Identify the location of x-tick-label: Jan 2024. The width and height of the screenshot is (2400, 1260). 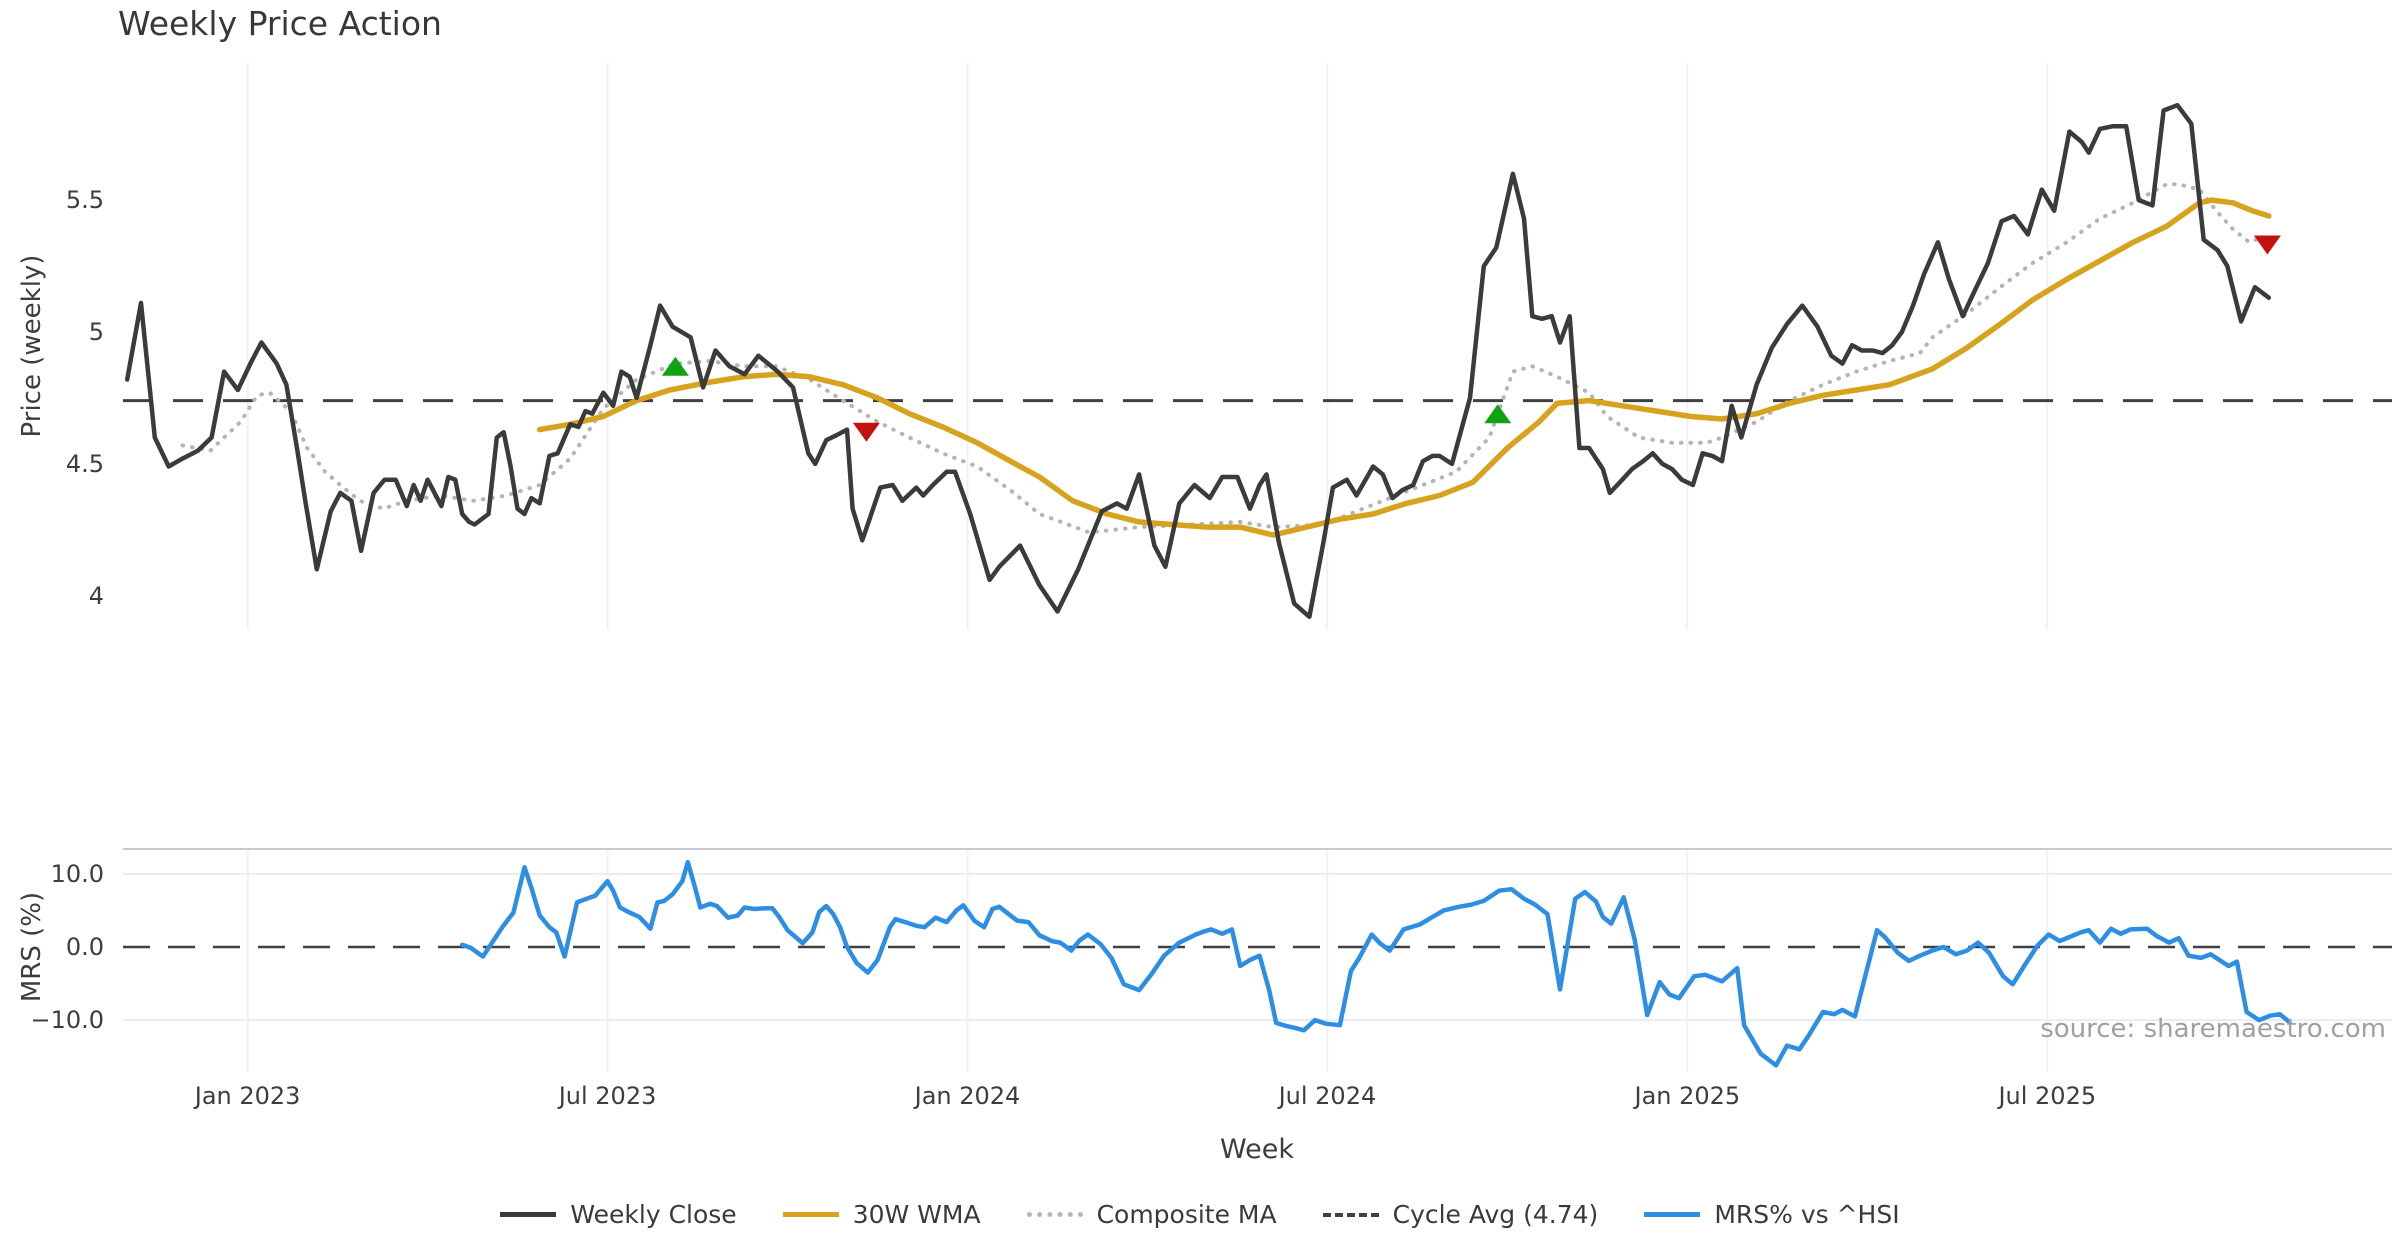
(967, 1096).